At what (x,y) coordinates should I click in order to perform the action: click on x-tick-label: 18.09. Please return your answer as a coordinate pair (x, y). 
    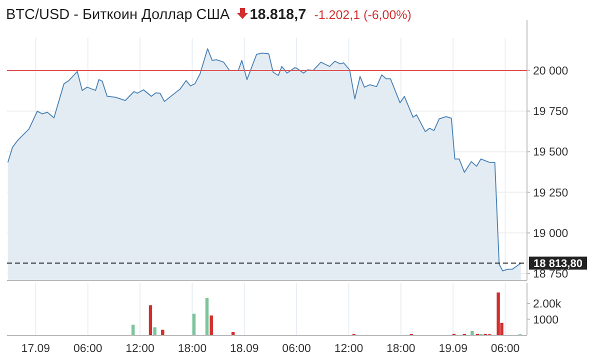
    Looking at the image, I should click on (244, 349).